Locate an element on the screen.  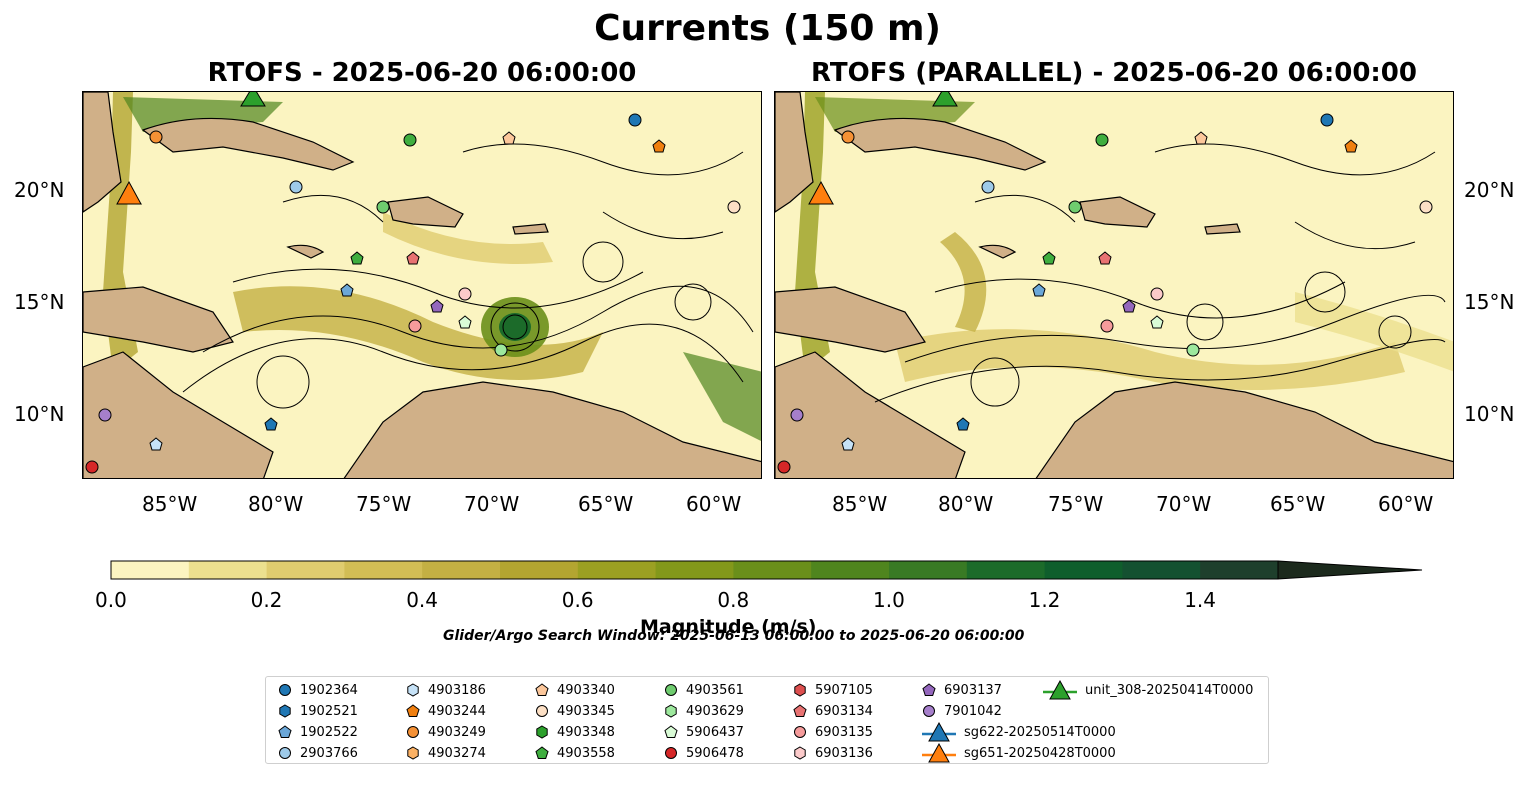
lon-label-right-85w: 85°W is located at coordinates (860, 504).